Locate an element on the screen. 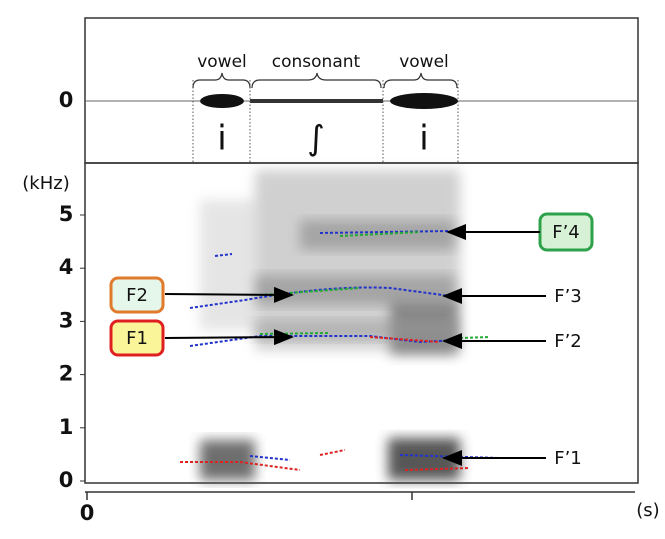  waveform-zero-label: 0 is located at coordinates (66, 100).